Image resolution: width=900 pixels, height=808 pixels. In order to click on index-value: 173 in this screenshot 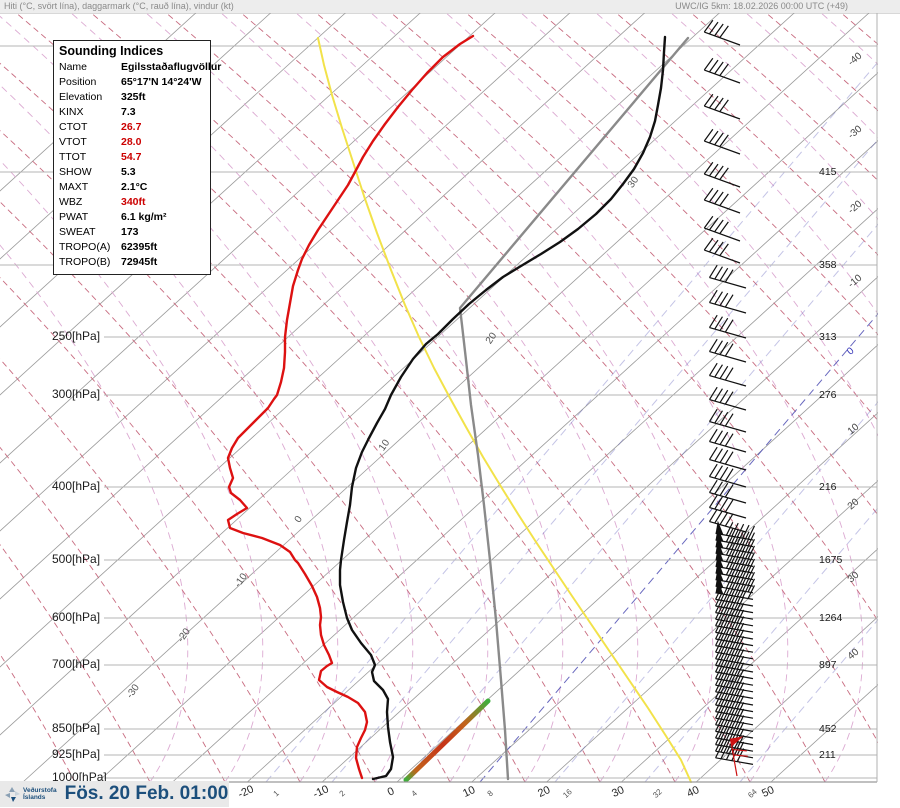, I will do `click(130, 232)`.